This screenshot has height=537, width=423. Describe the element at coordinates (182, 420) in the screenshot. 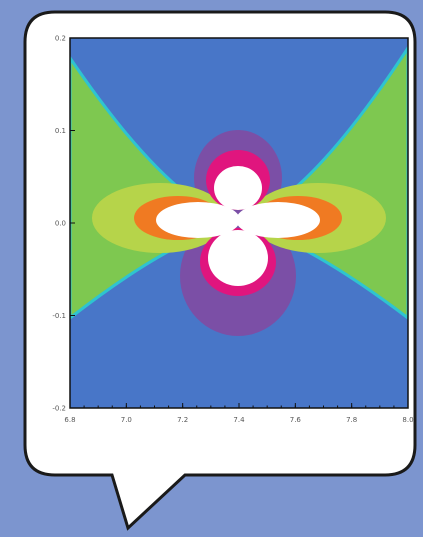

I see `x-tick-label: 7.2` at that location.